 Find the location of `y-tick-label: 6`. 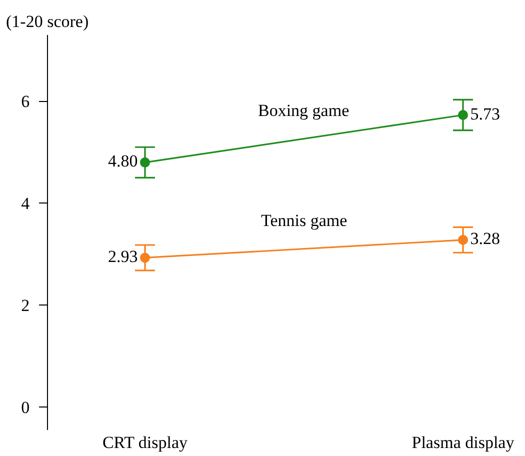

y-tick-label: 6 is located at coordinates (25, 102).